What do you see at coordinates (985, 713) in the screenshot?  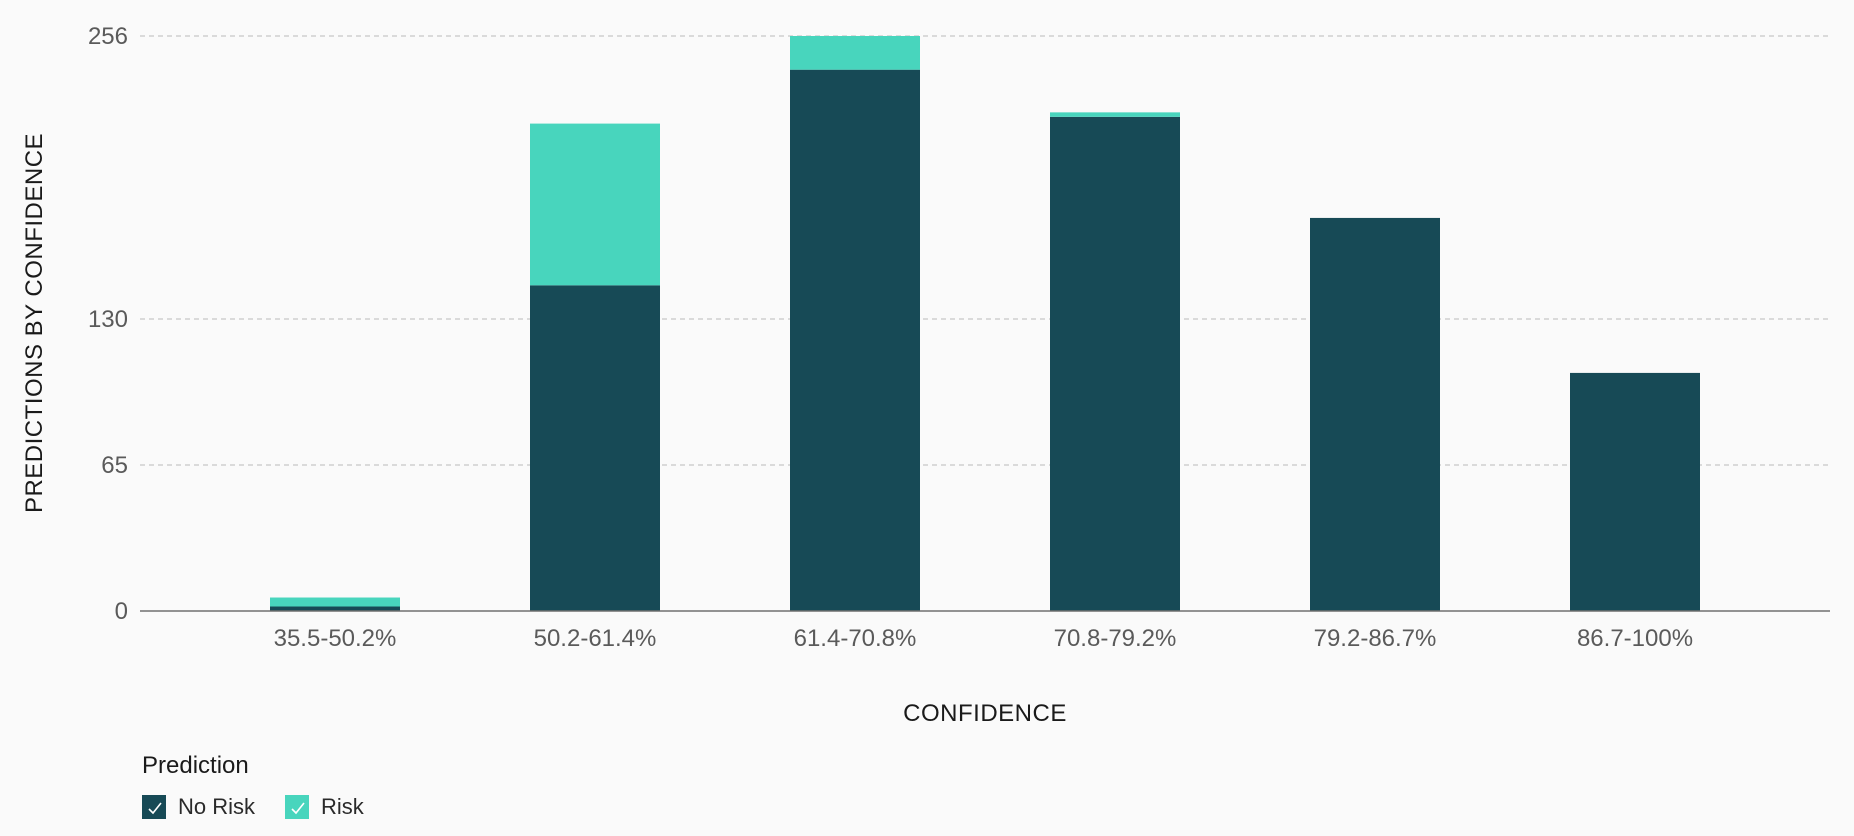 I see `x-axis-title: CONFIDENCE` at bounding box center [985, 713].